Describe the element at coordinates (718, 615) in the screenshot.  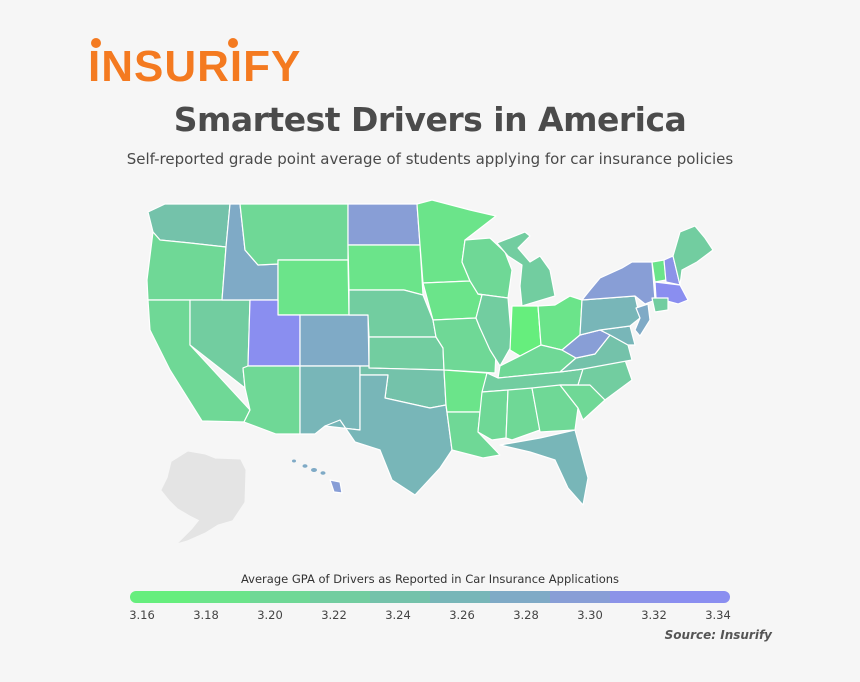
I see `legend-tick-label: 3.34` at that location.